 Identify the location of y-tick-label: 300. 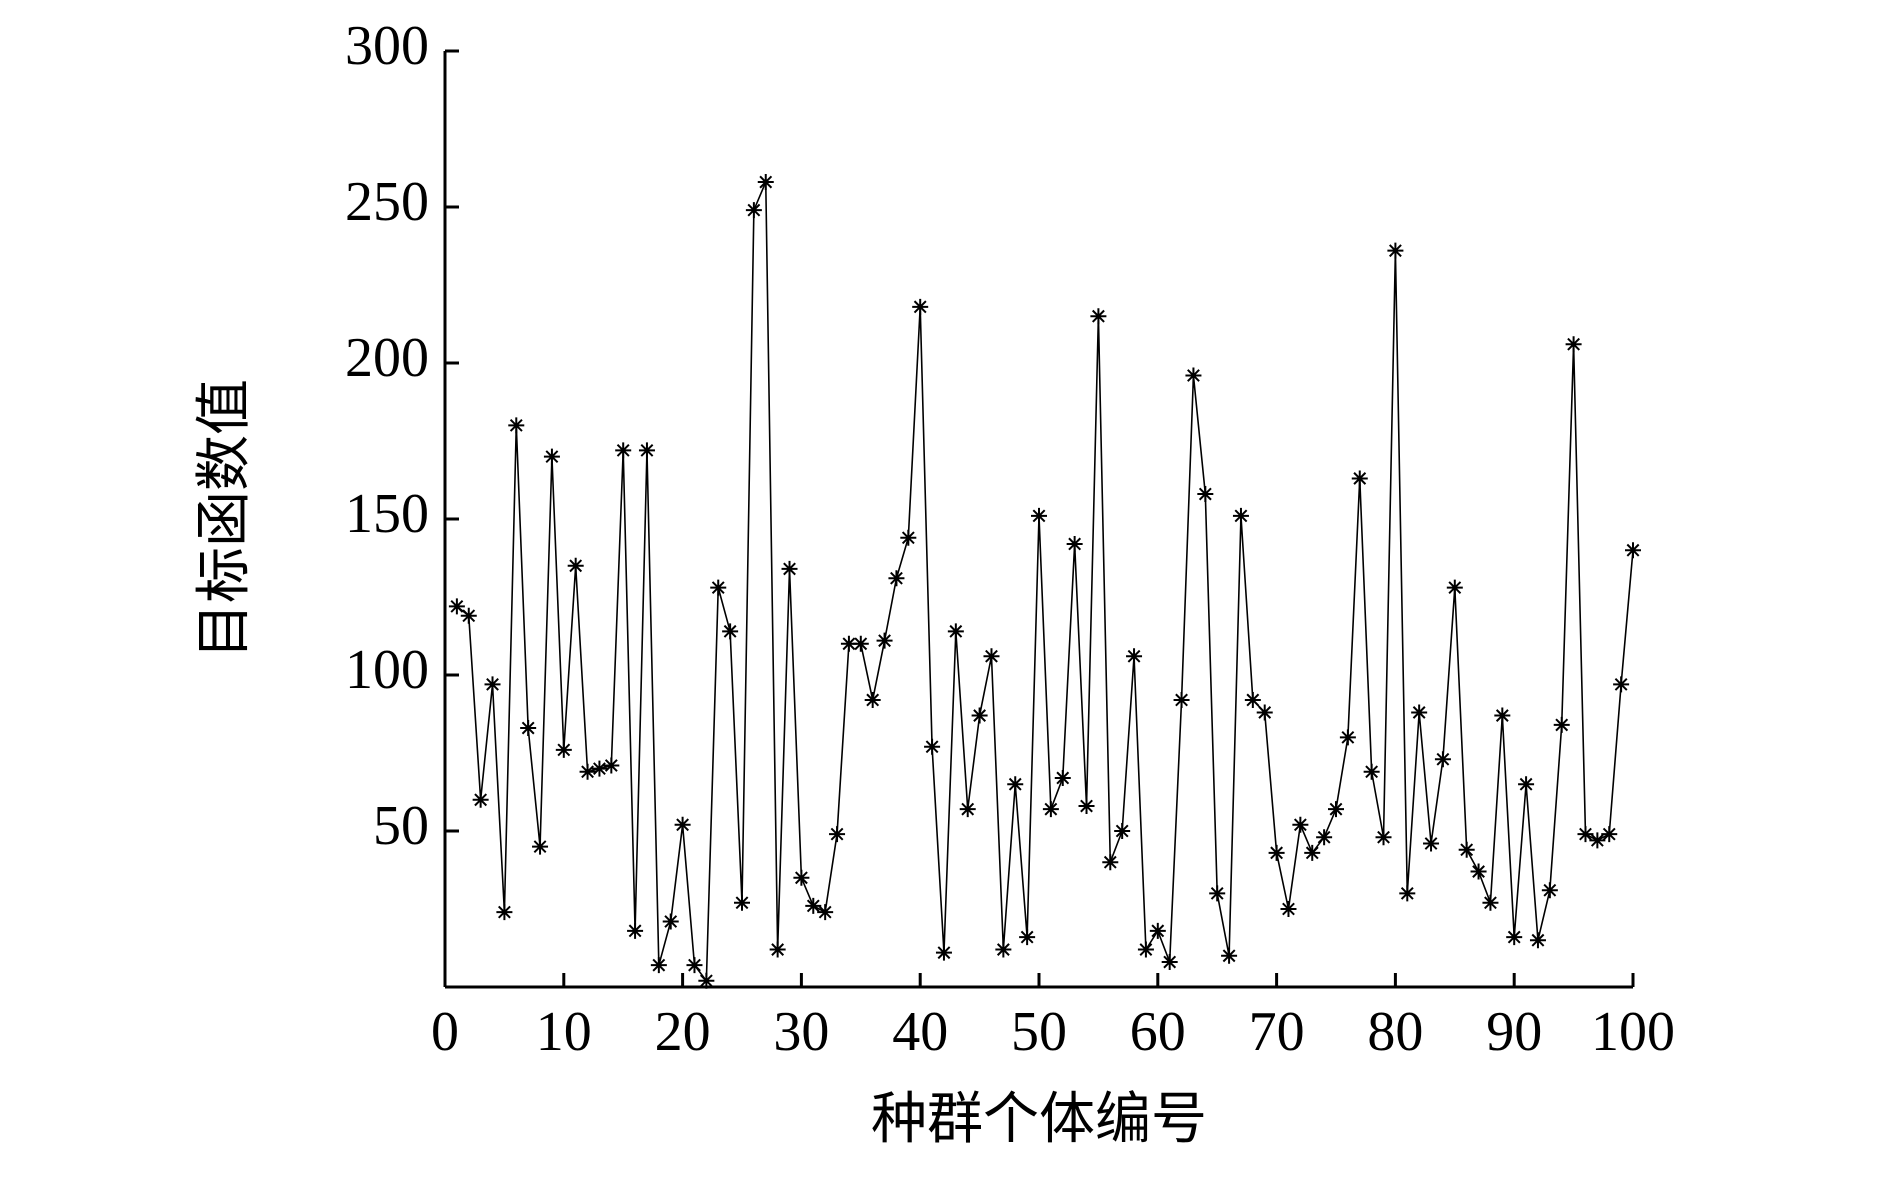
(387, 46).